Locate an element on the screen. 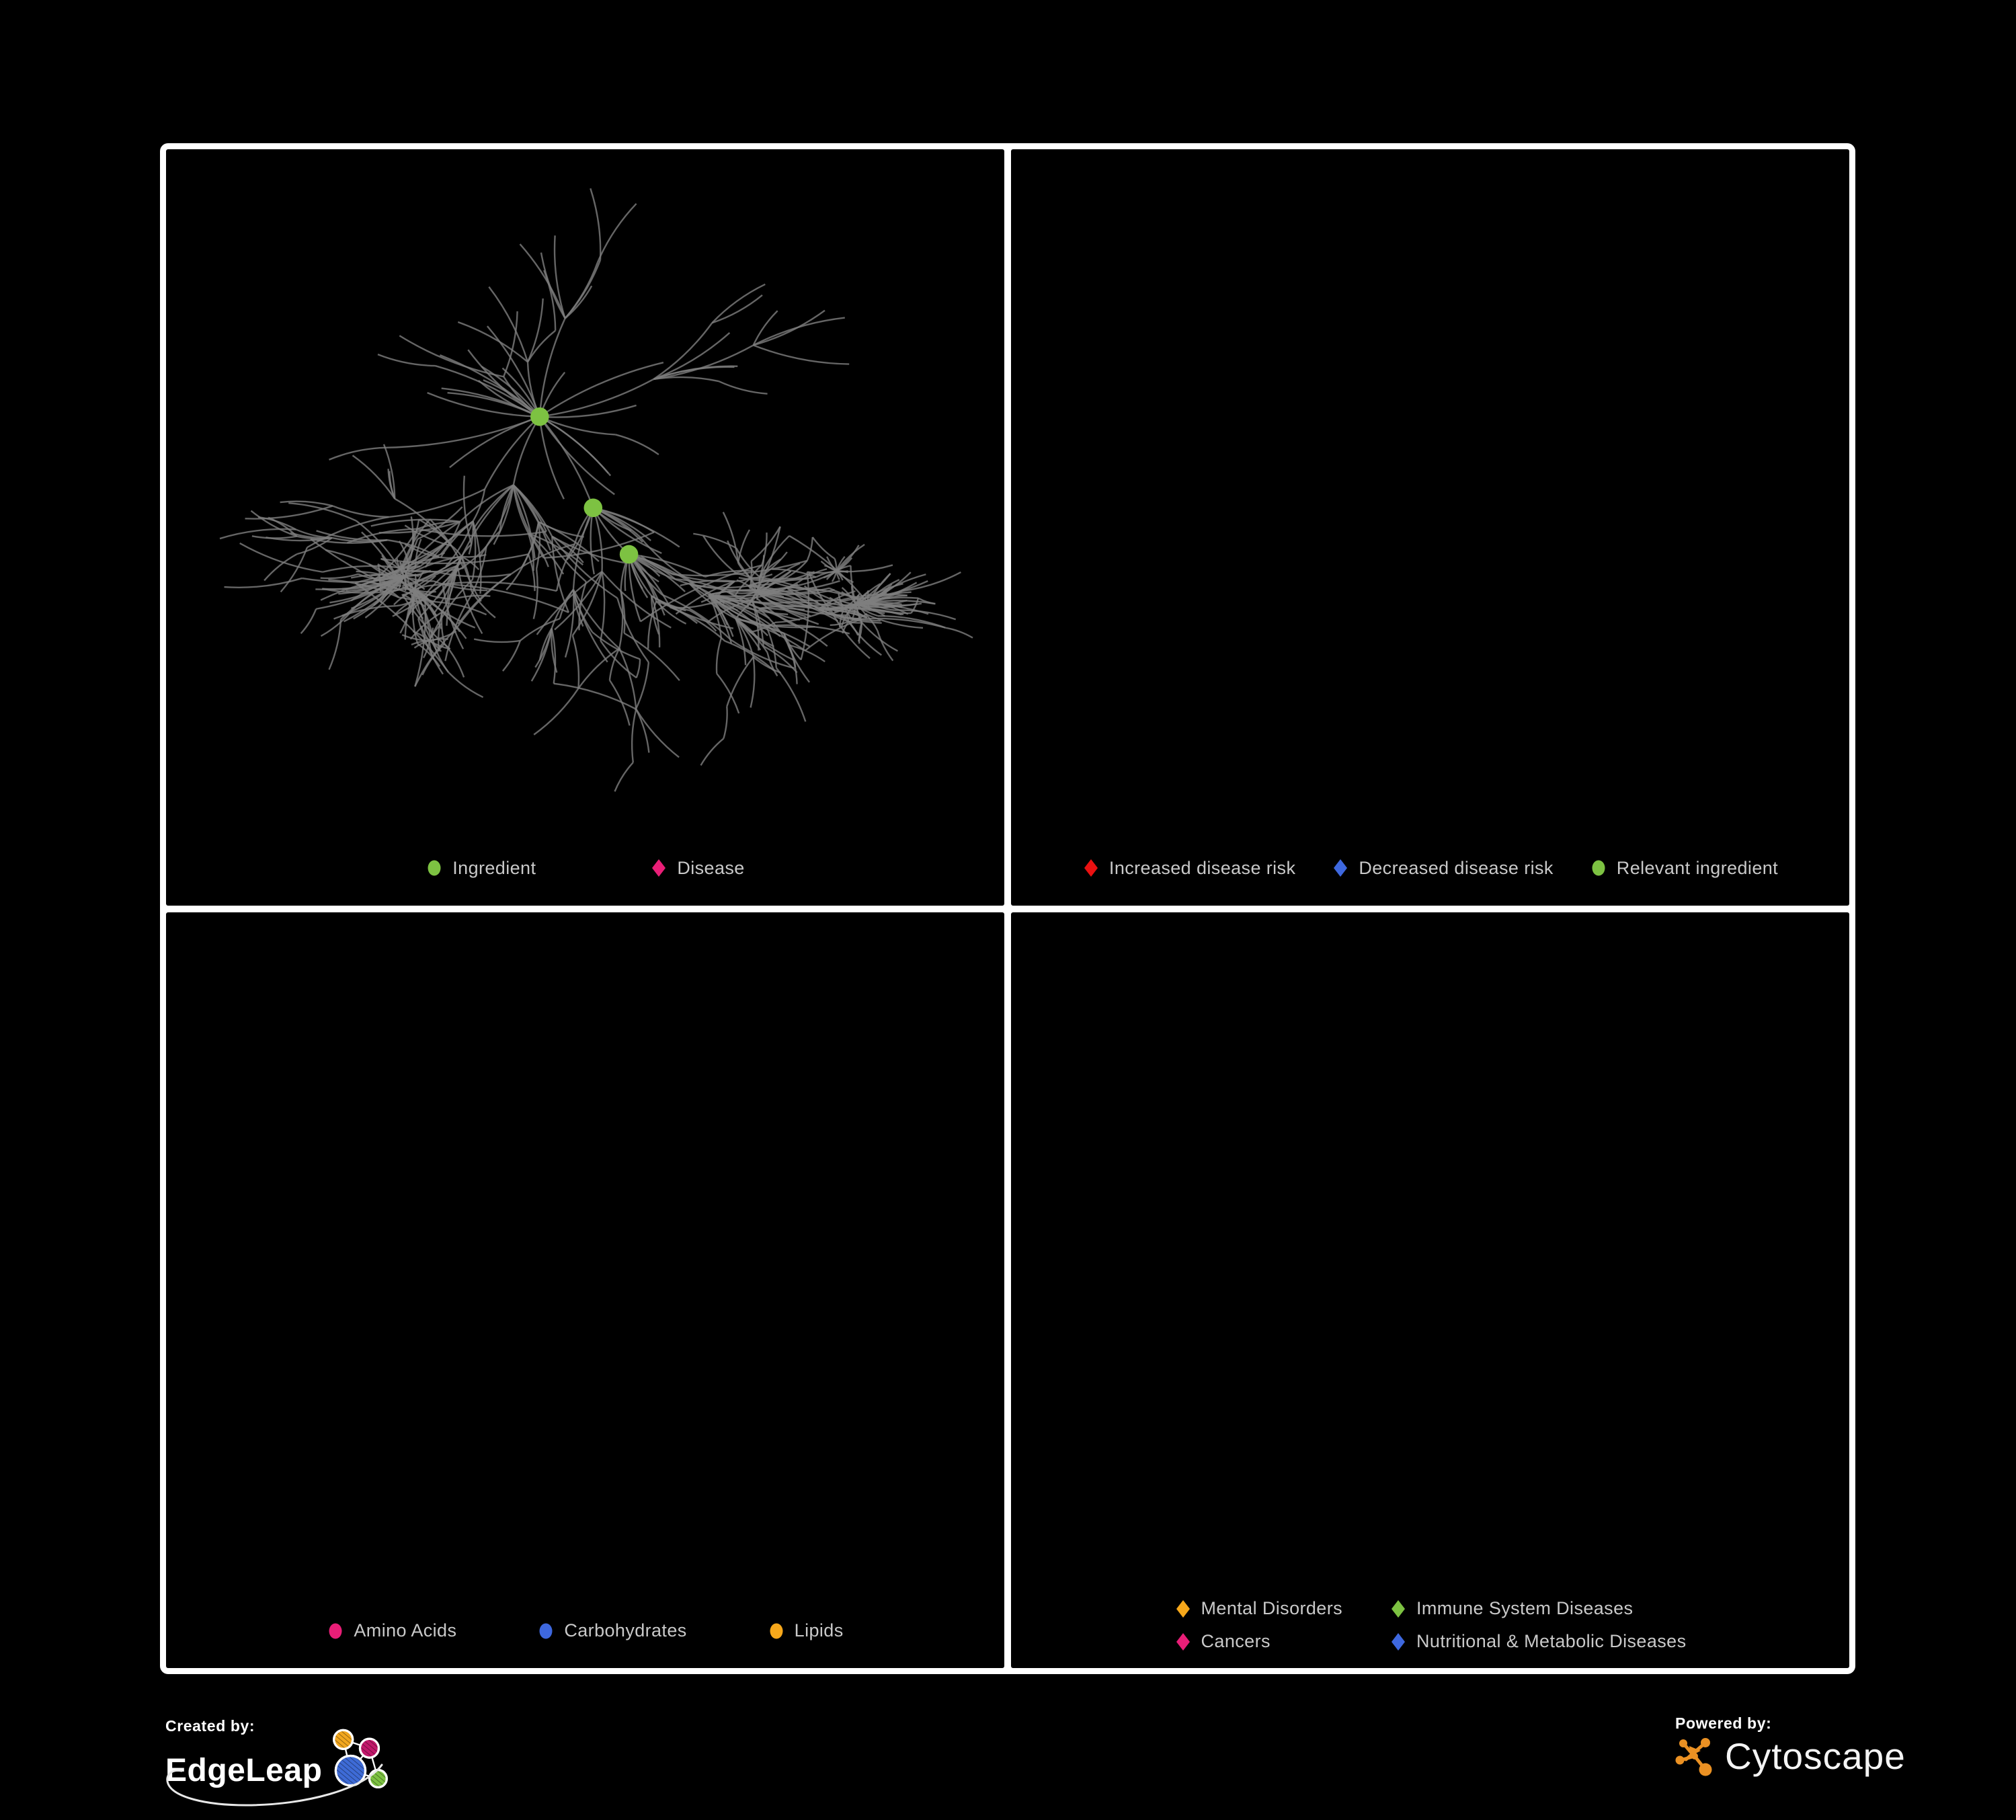 The image size is (2016, 1820). legend-item: Amino Acids is located at coordinates (391, 1630).